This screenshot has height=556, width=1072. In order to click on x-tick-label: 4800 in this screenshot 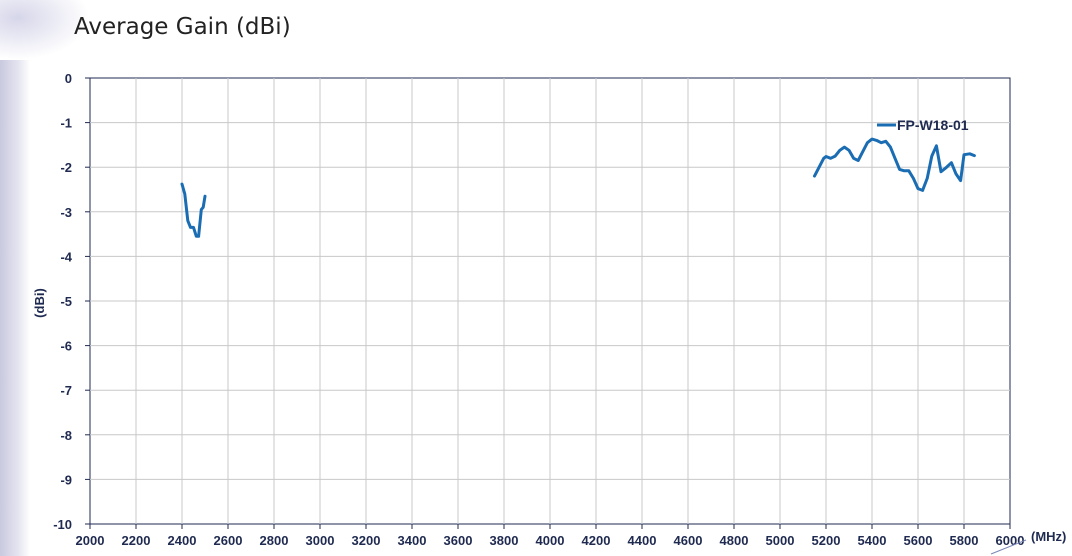, I will do `click(734, 540)`.